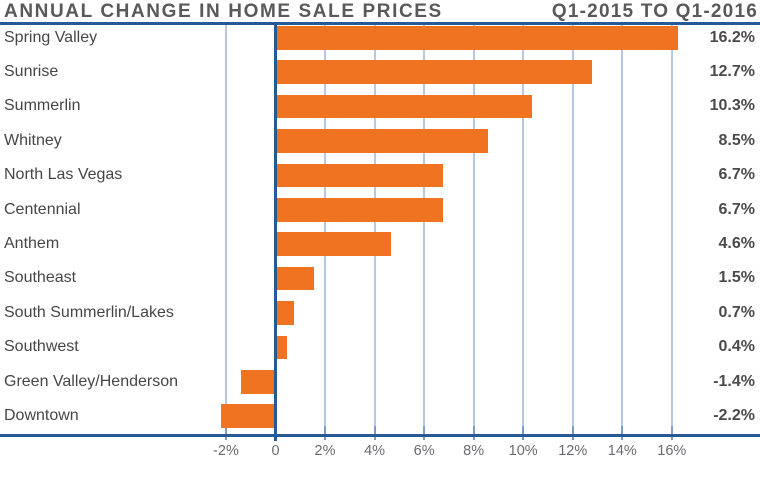 This screenshot has width=760, height=484. I want to click on x-tick-label: 10%, so click(523, 451).